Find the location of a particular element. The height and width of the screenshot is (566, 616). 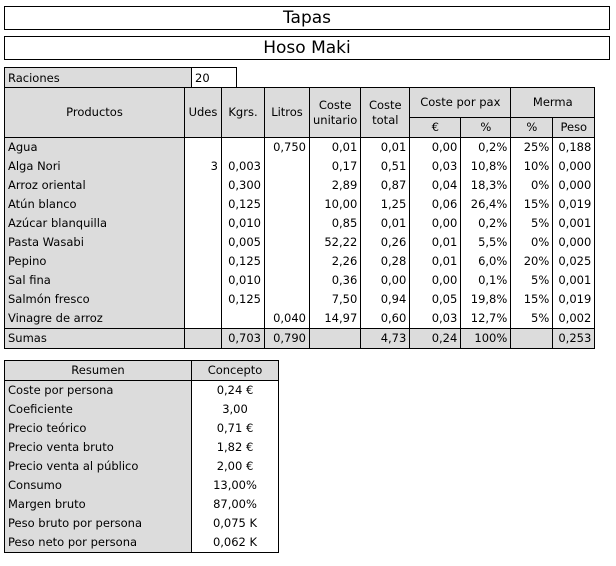

ingredient-cell: 0,05 is located at coordinates (435, 299).